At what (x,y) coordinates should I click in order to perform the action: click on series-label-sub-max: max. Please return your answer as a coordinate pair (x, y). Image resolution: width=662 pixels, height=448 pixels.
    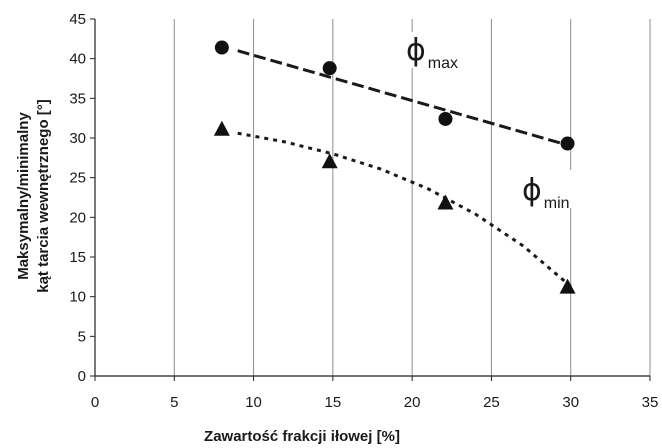
    Looking at the image, I should click on (443, 63).